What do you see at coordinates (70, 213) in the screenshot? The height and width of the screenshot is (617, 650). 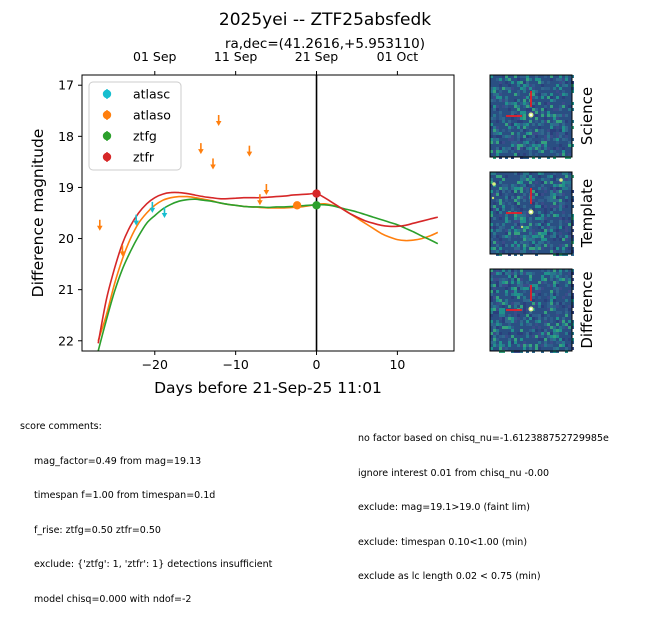 I see `y-axis: 17 18 19 20 21 22` at bounding box center [70, 213].